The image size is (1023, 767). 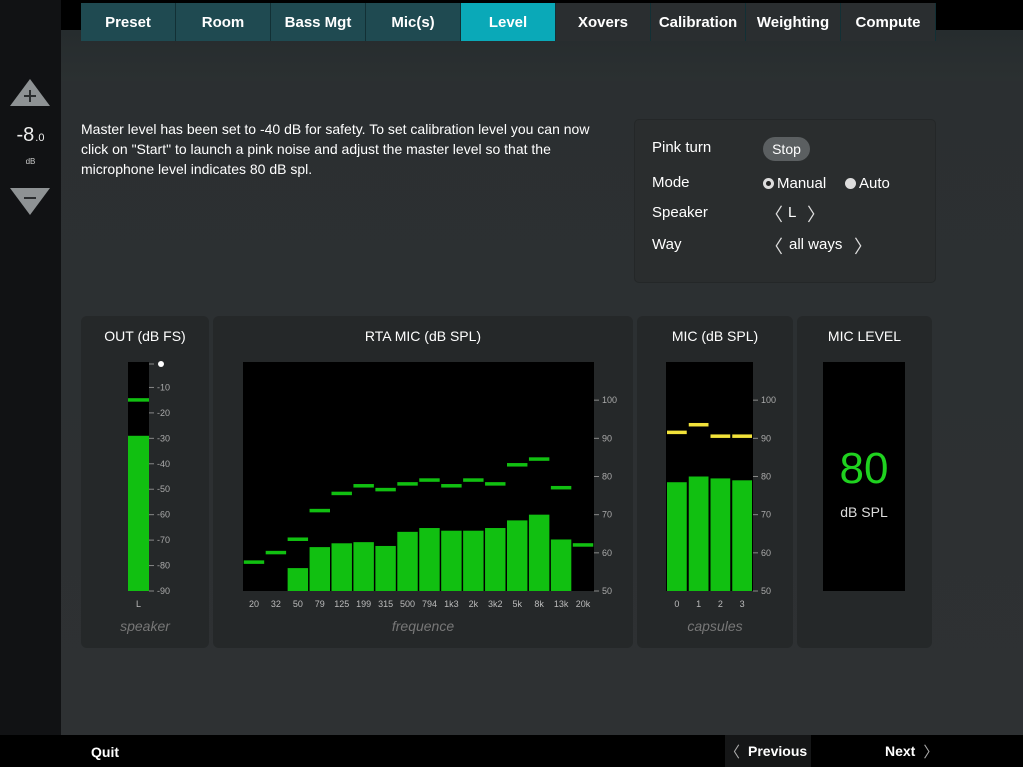 What do you see at coordinates (609, 400) in the screenshot?
I see `axis-tick-label: 100` at bounding box center [609, 400].